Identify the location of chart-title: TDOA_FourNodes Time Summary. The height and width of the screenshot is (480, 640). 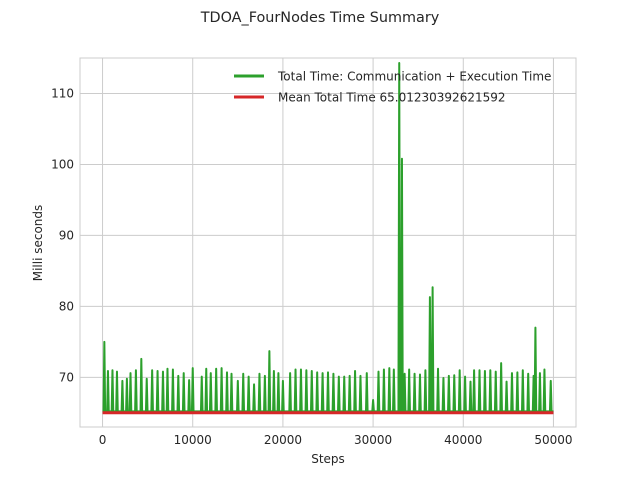
(320, 18).